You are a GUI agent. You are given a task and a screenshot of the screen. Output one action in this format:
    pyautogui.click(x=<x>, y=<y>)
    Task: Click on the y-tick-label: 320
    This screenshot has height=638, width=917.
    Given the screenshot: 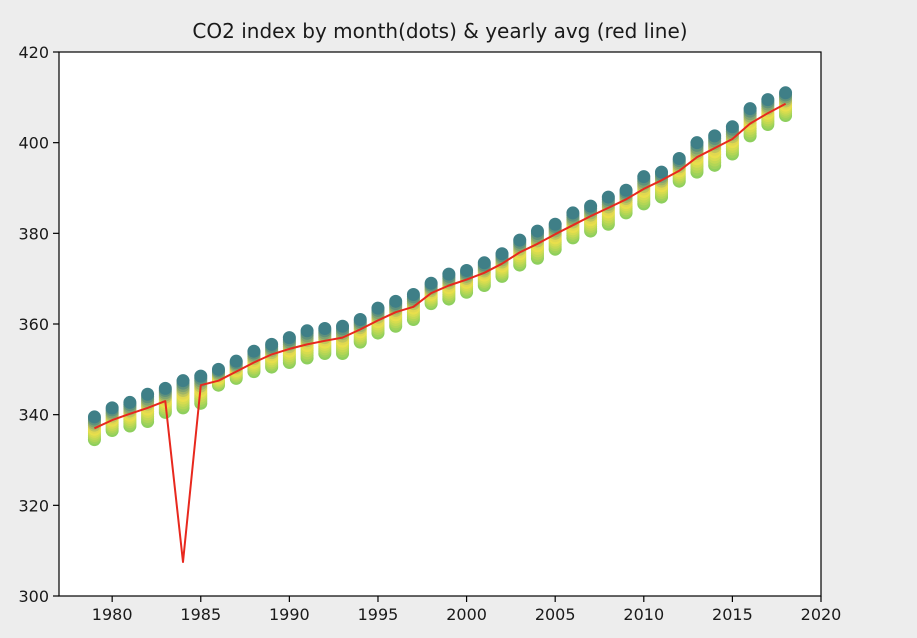 What is the action you would take?
    pyautogui.click(x=33, y=505)
    